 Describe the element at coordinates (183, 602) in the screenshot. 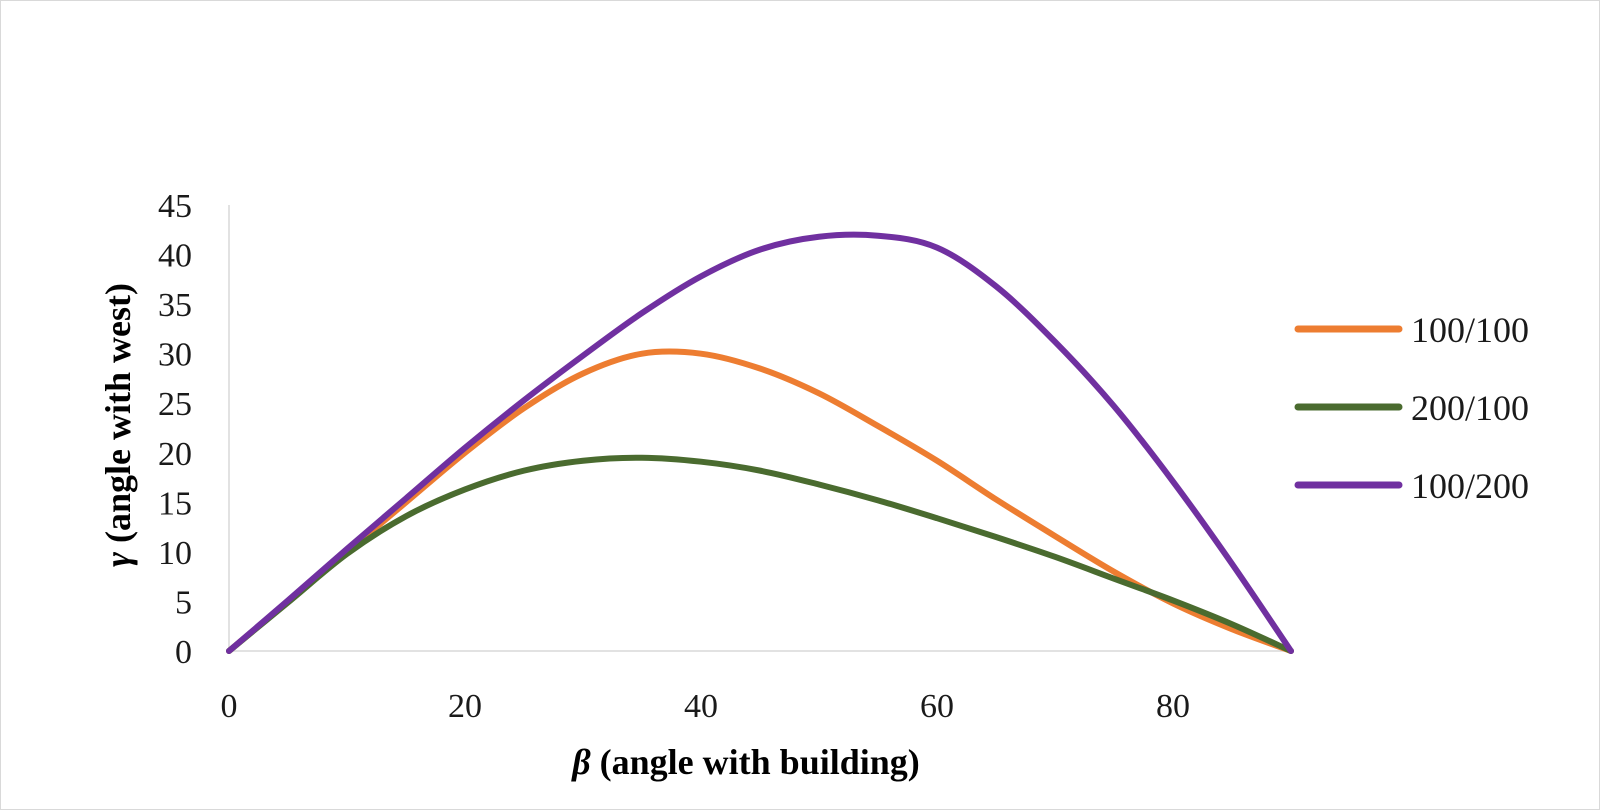

I see `y-tick-label: 5` at that location.